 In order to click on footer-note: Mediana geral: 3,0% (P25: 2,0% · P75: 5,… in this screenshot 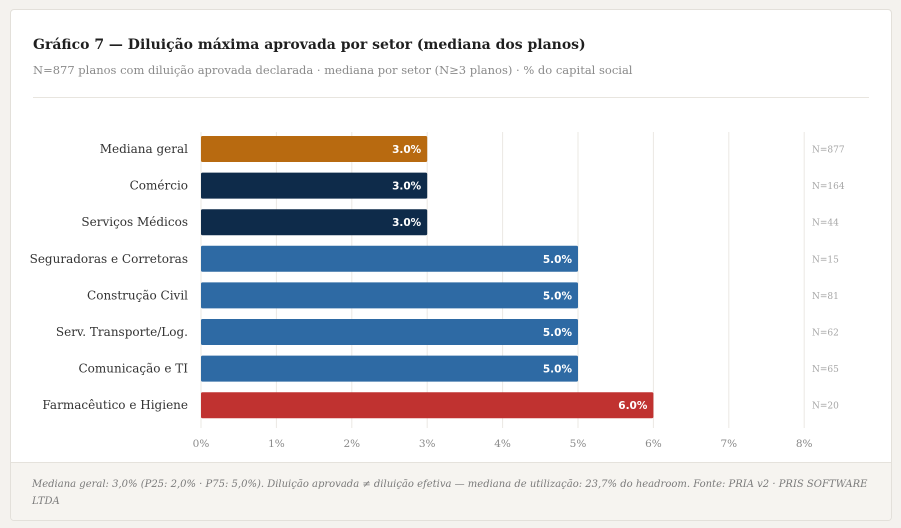, I will do `click(450, 493)`.